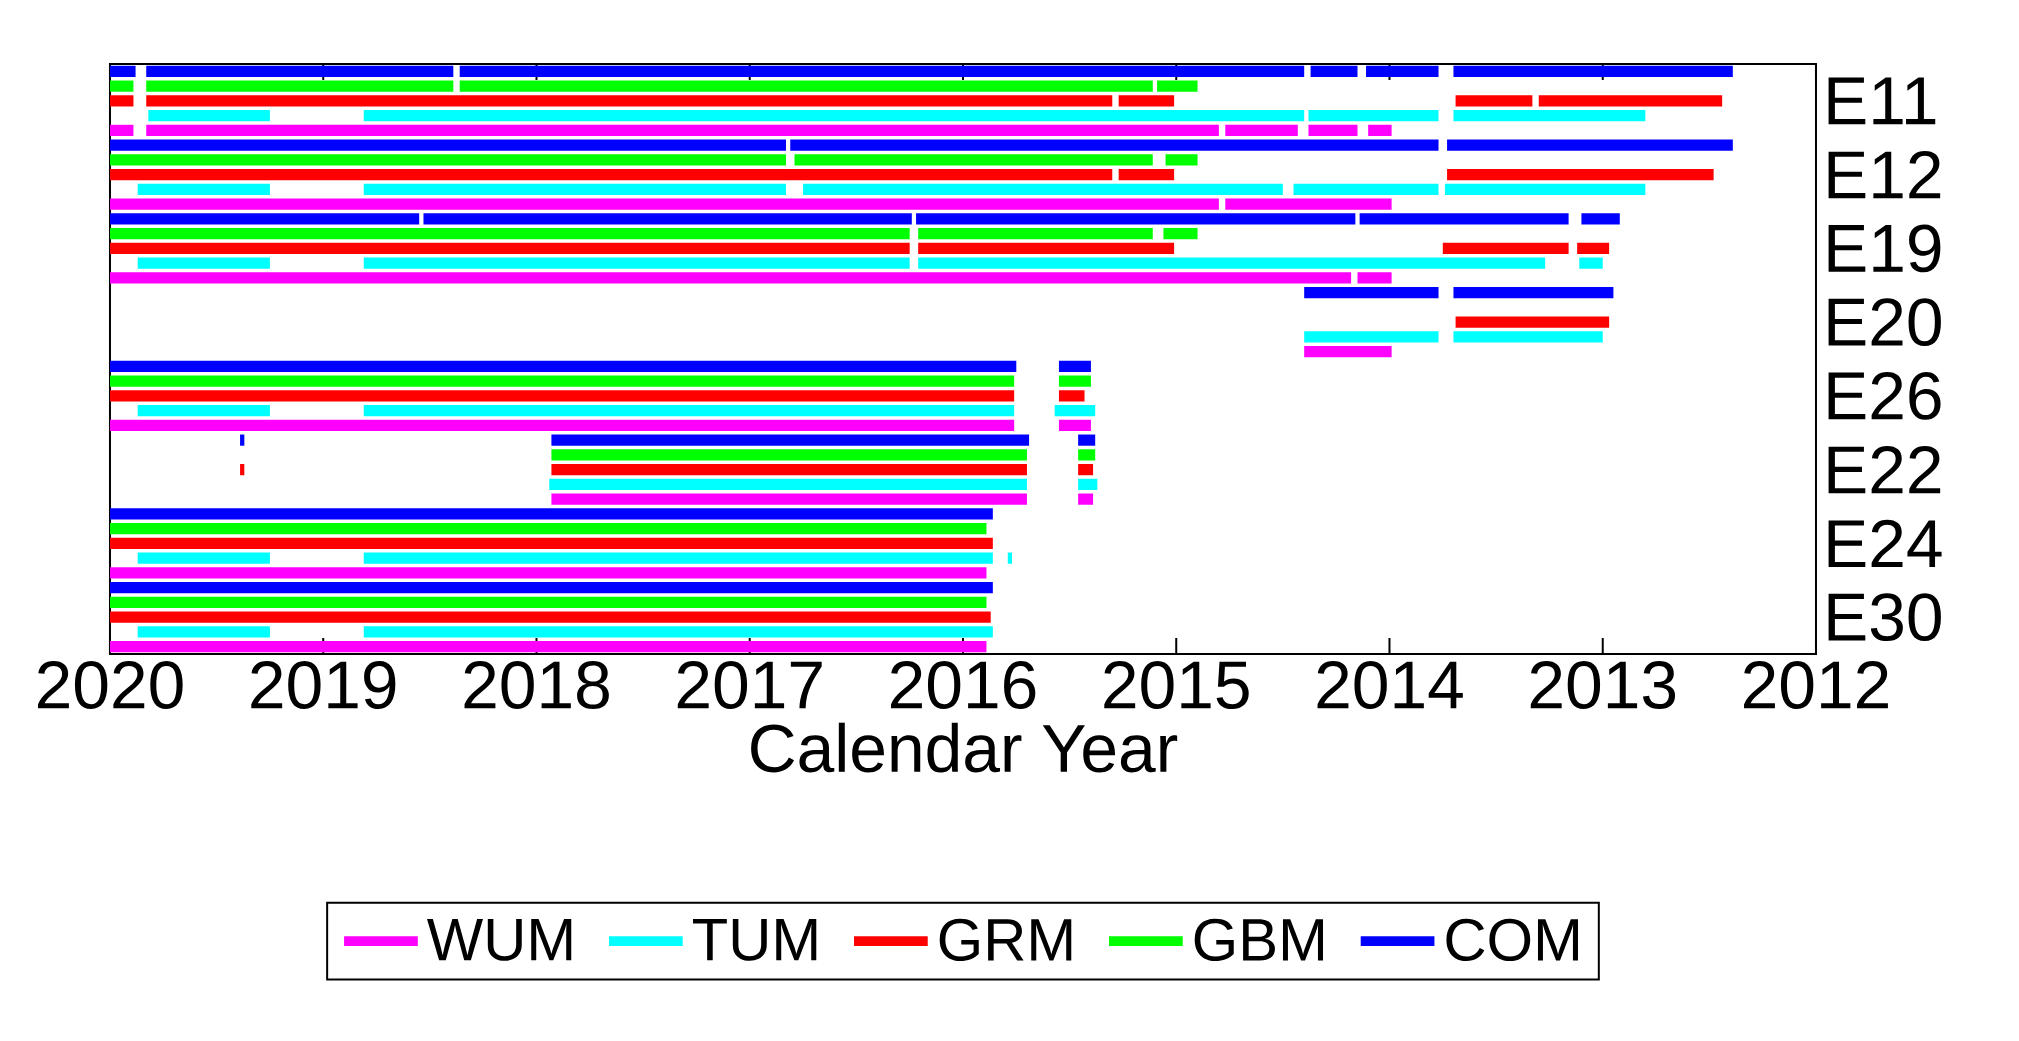 The height and width of the screenshot is (1041, 2019). Describe the element at coordinates (964, 747) in the screenshot. I see `x-axis-title: Calendar Year` at that location.